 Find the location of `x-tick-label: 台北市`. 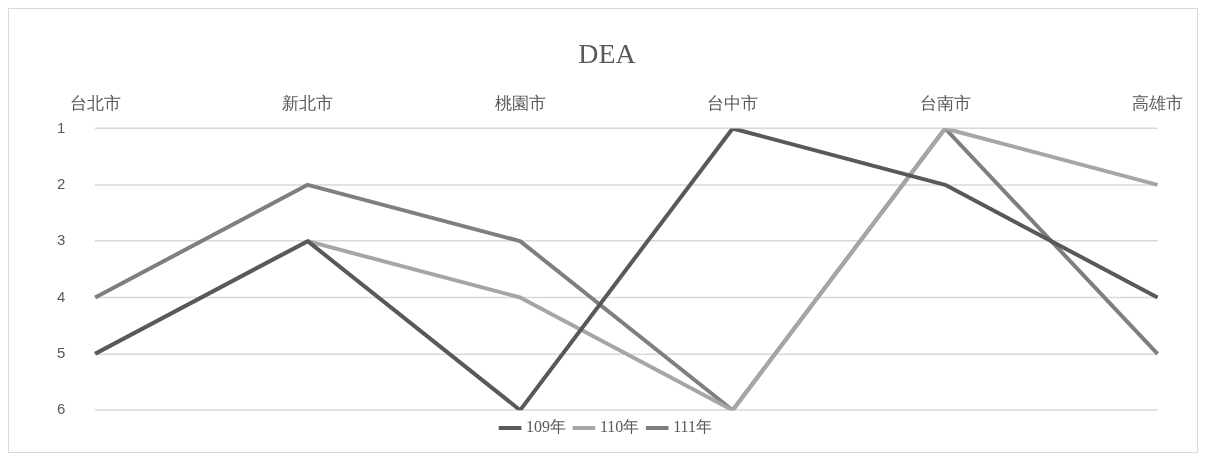

x-tick-label: 台北市 is located at coordinates (95, 102).